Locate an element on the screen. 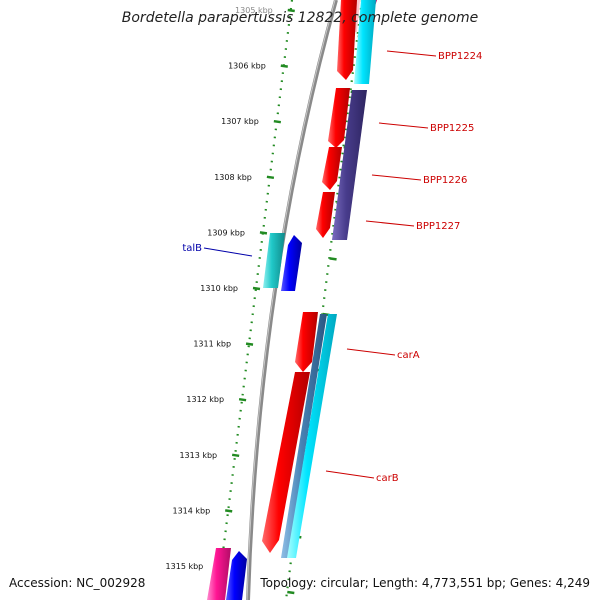 The height and width of the screenshot is (600, 600). gene-magenta-bottom is located at coordinates (219, 574).